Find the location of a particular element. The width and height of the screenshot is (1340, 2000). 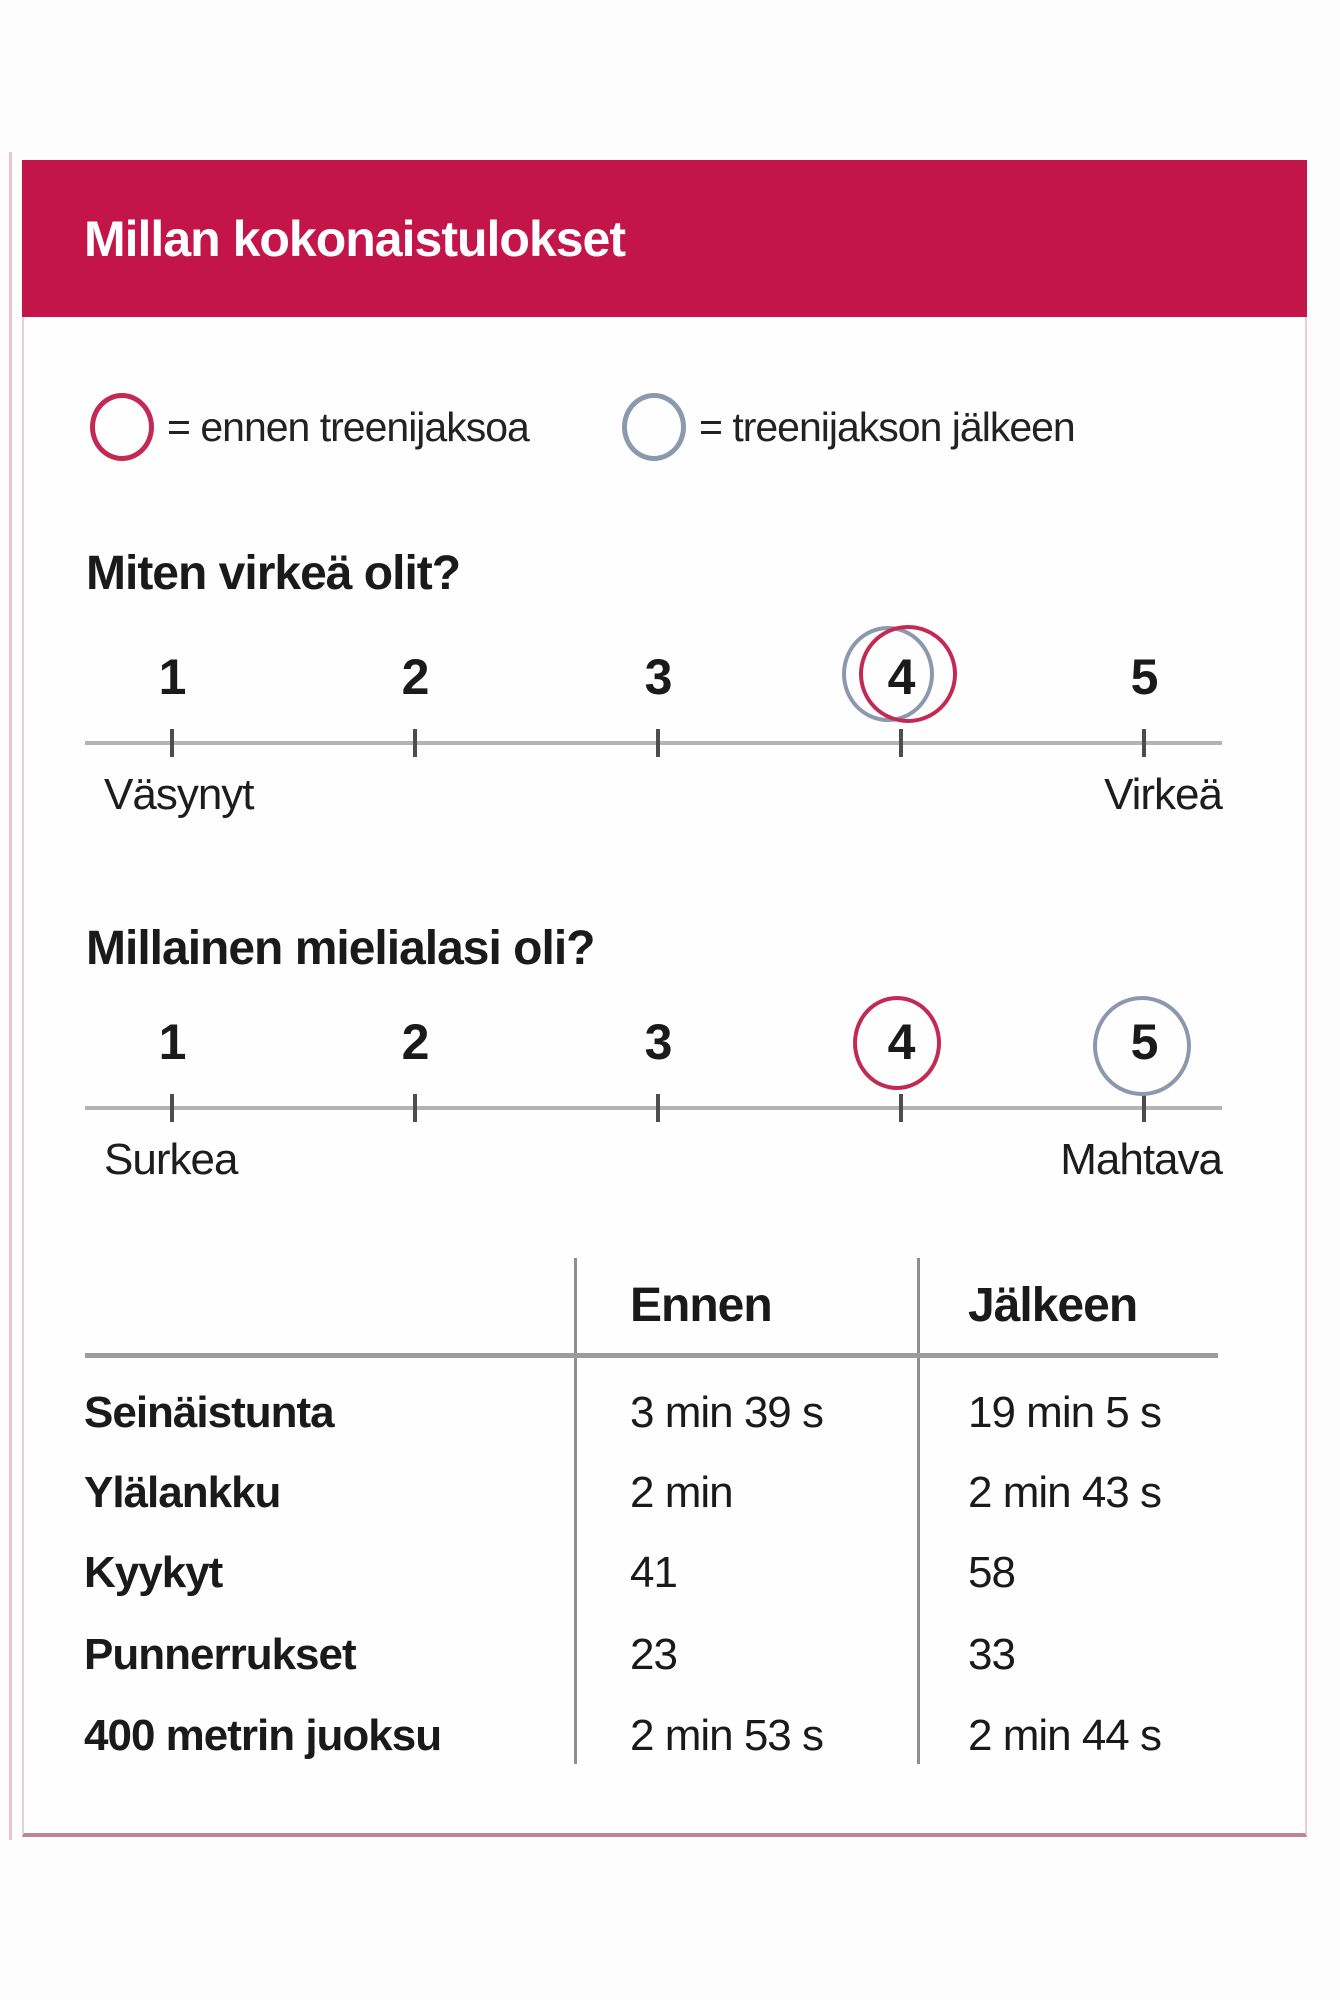

question-1-heading: Miten virkeä olit? is located at coordinates (273, 573).